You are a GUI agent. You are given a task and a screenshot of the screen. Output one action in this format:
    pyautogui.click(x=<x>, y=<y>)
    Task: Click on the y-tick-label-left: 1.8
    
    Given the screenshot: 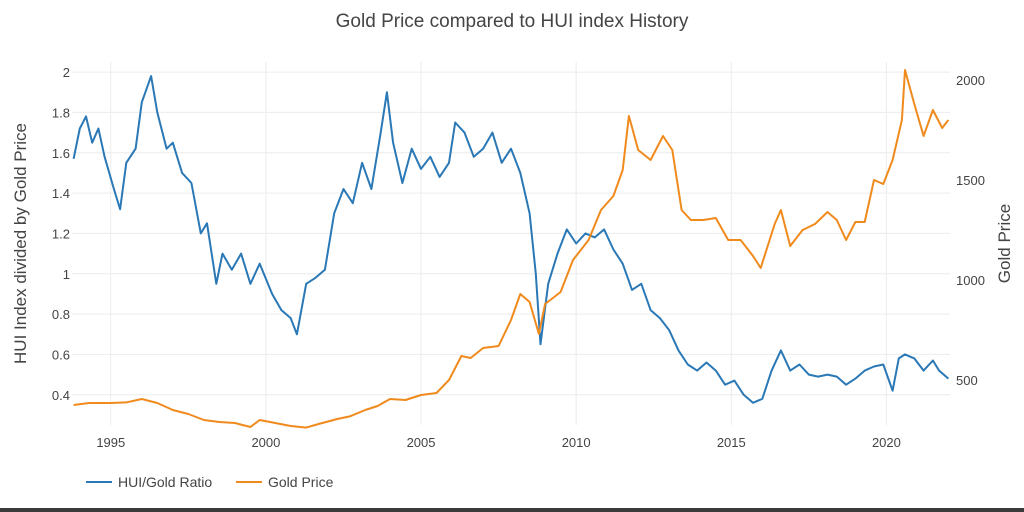 What is the action you would take?
    pyautogui.click(x=61, y=112)
    